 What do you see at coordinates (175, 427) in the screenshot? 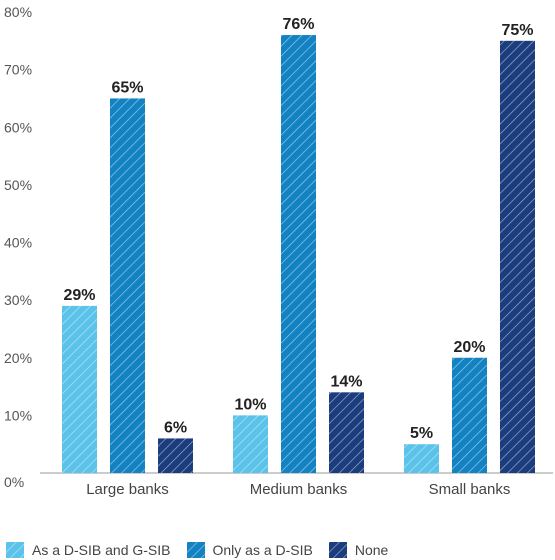
I see `data-label: 6%` at bounding box center [175, 427].